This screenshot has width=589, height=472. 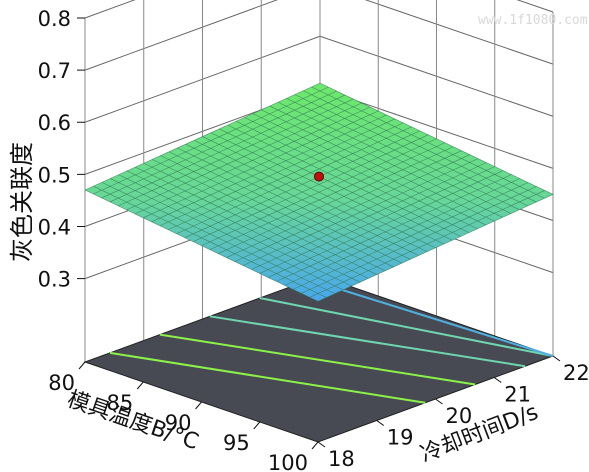 I want to click on x-tick-label: 85, so click(x=120, y=403).